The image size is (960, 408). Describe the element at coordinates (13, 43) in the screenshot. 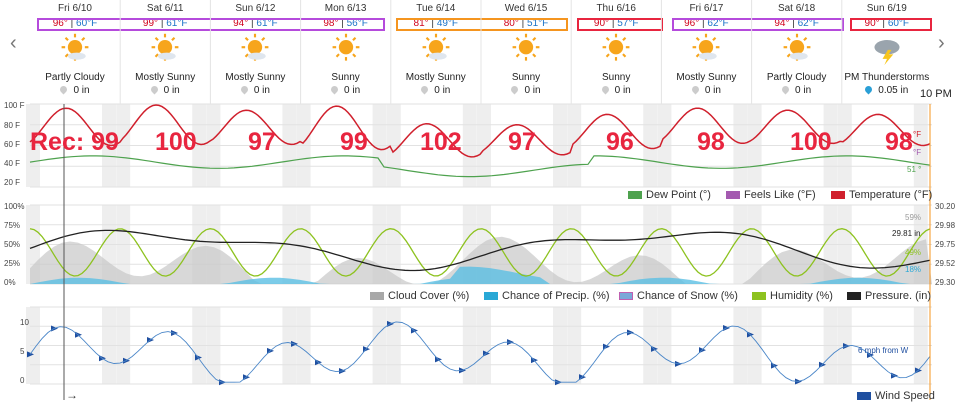

I see `prev-arrow: ‹` at that location.